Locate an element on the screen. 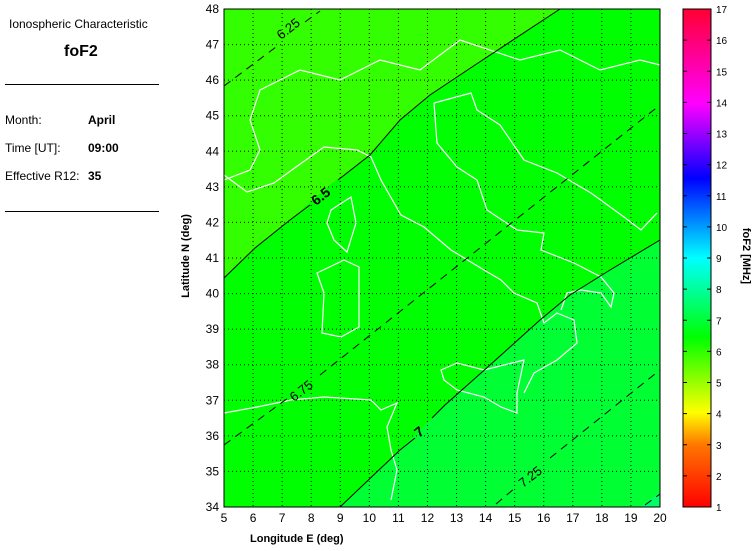  x-tick-label: 5 is located at coordinates (224, 518).